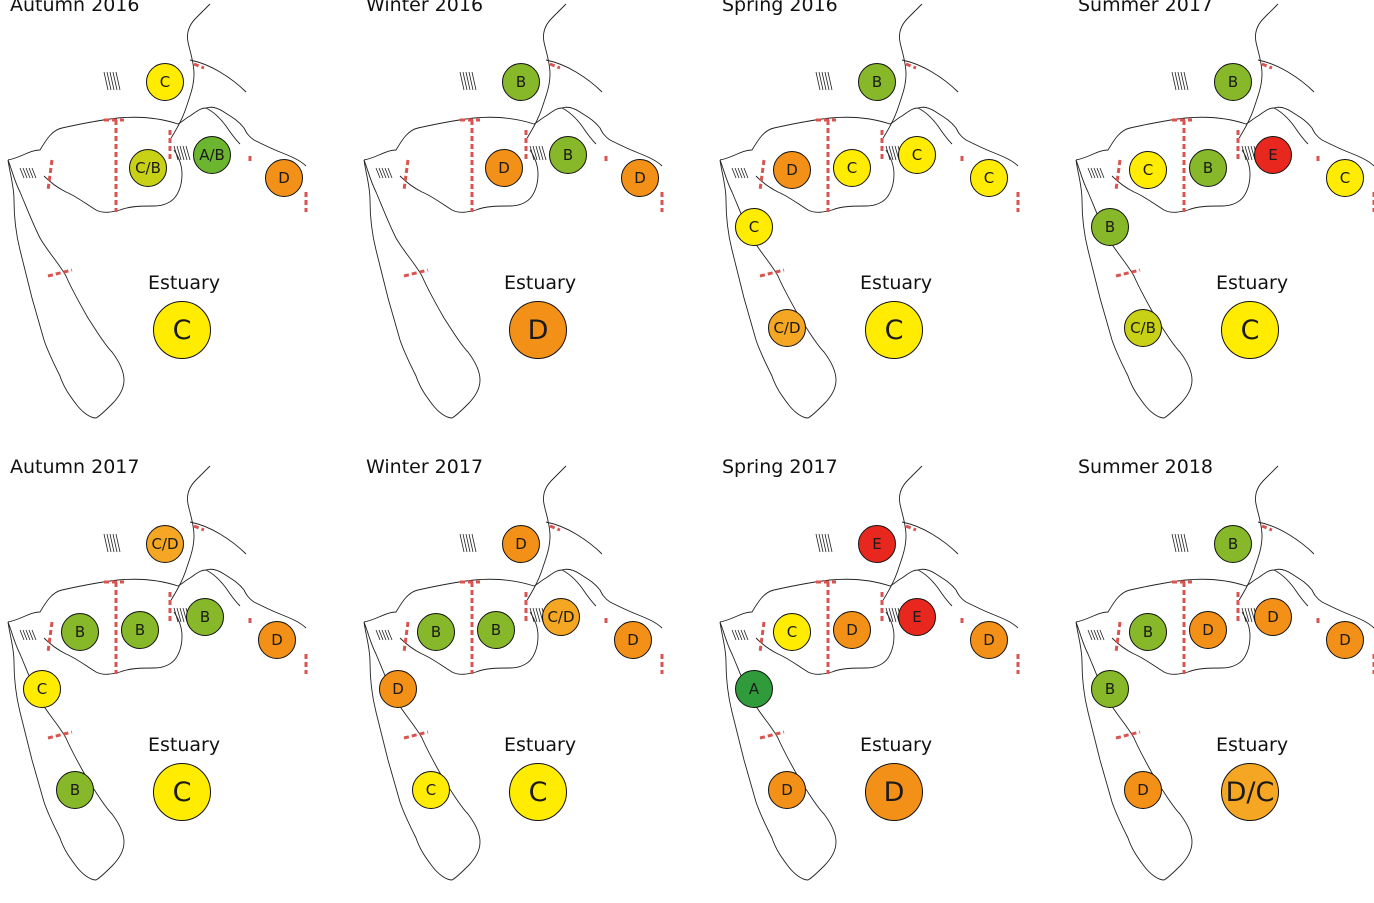 This screenshot has width=1374, height=903. What do you see at coordinates (780, 467) in the screenshot?
I see `panel-title: Spring 2017` at bounding box center [780, 467].